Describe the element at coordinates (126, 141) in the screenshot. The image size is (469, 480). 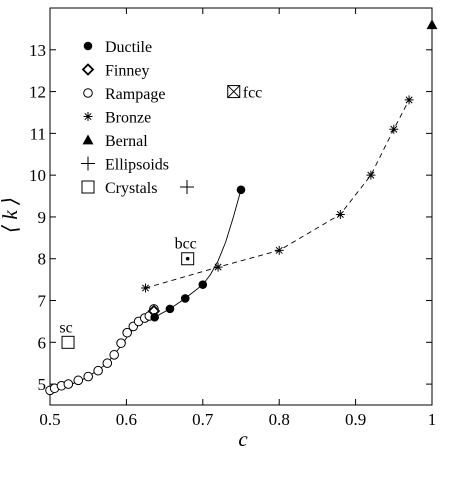
I see `legend-label-bernal: Bernal` at that location.